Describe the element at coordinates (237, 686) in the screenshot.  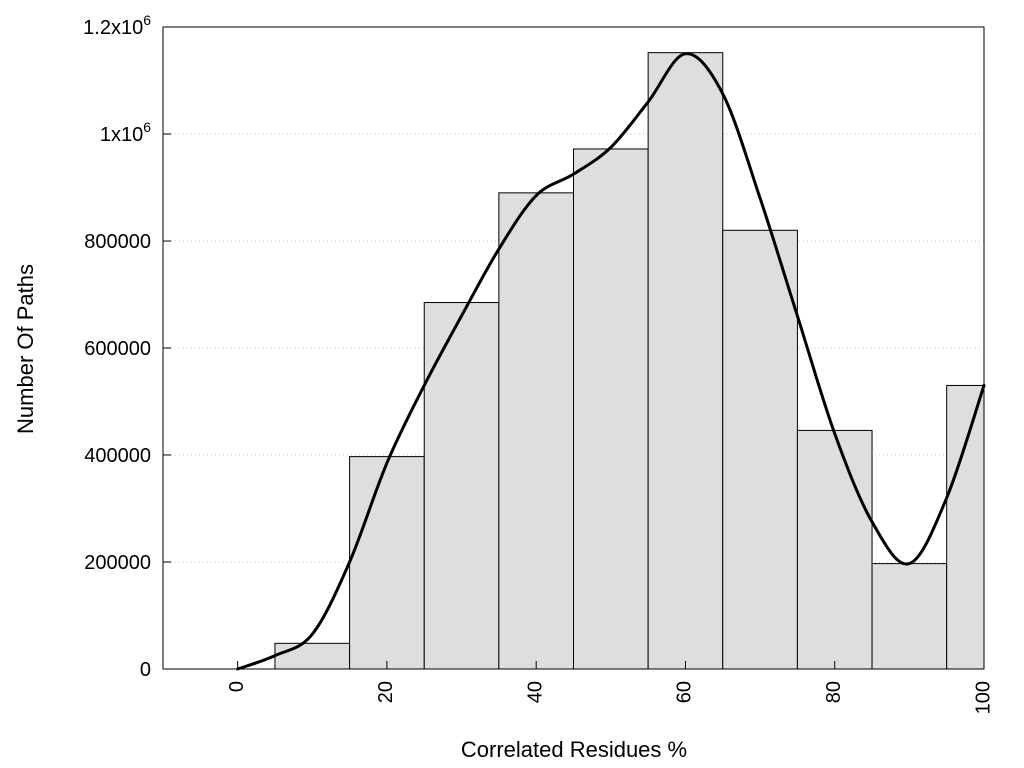
I see `x-tick-label: 0` at that location.